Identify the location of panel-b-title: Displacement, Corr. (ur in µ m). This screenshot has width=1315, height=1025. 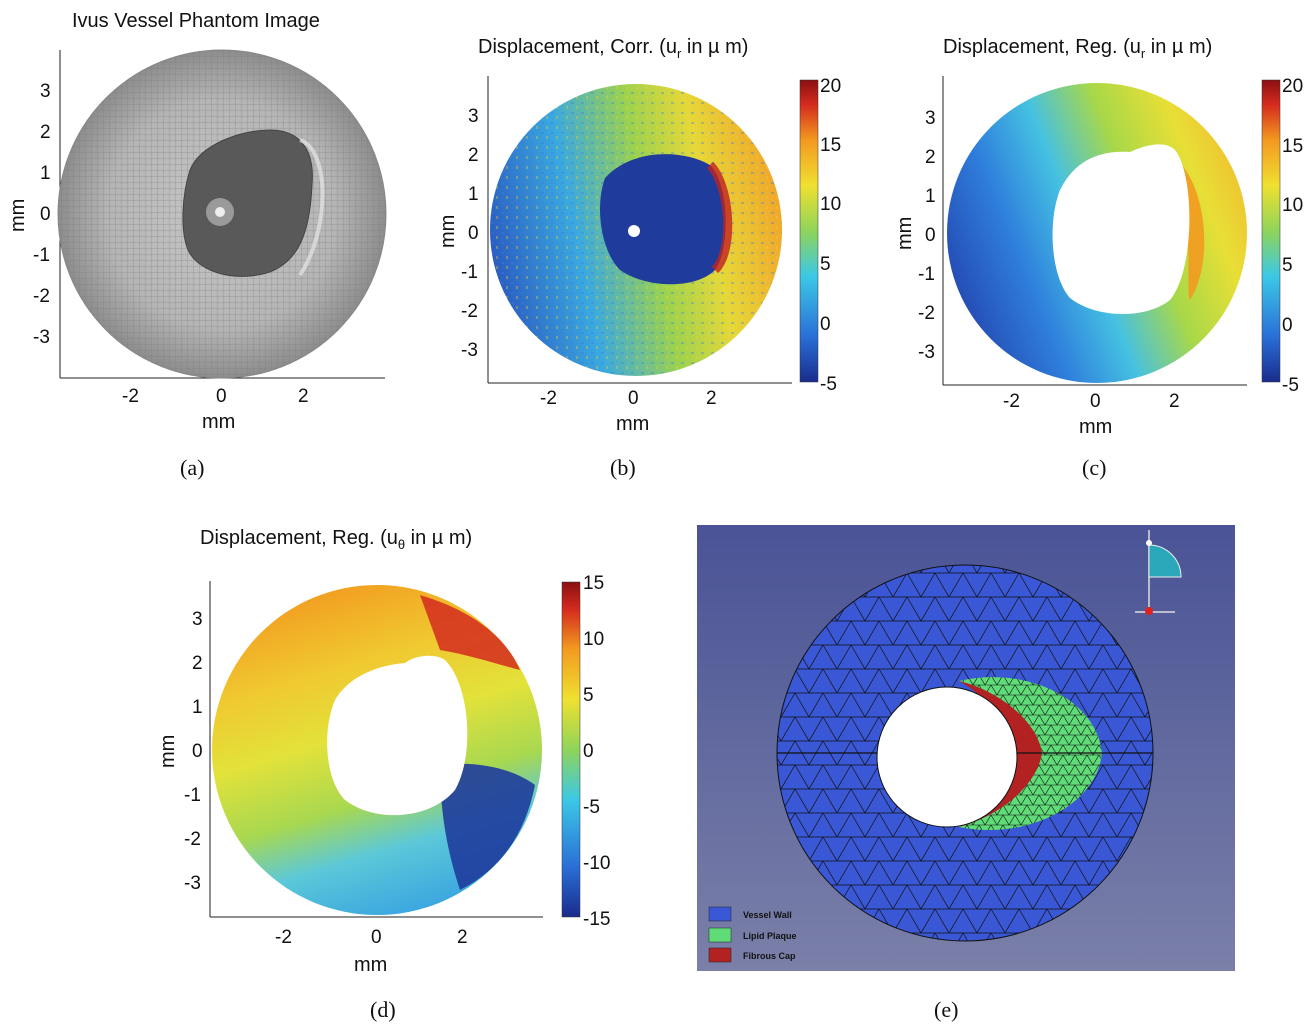
(613, 48).